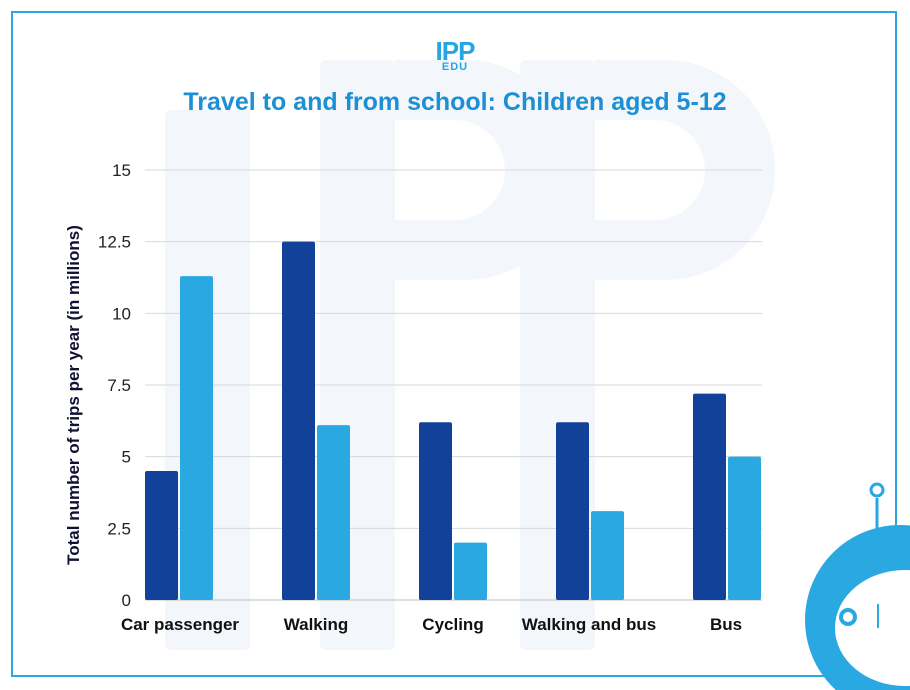 Image resolution: width=910 pixels, height=690 pixels. Describe the element at coordinates (119, 385) in the screenshot. I see `y-tick-label: 7.5` at that location.